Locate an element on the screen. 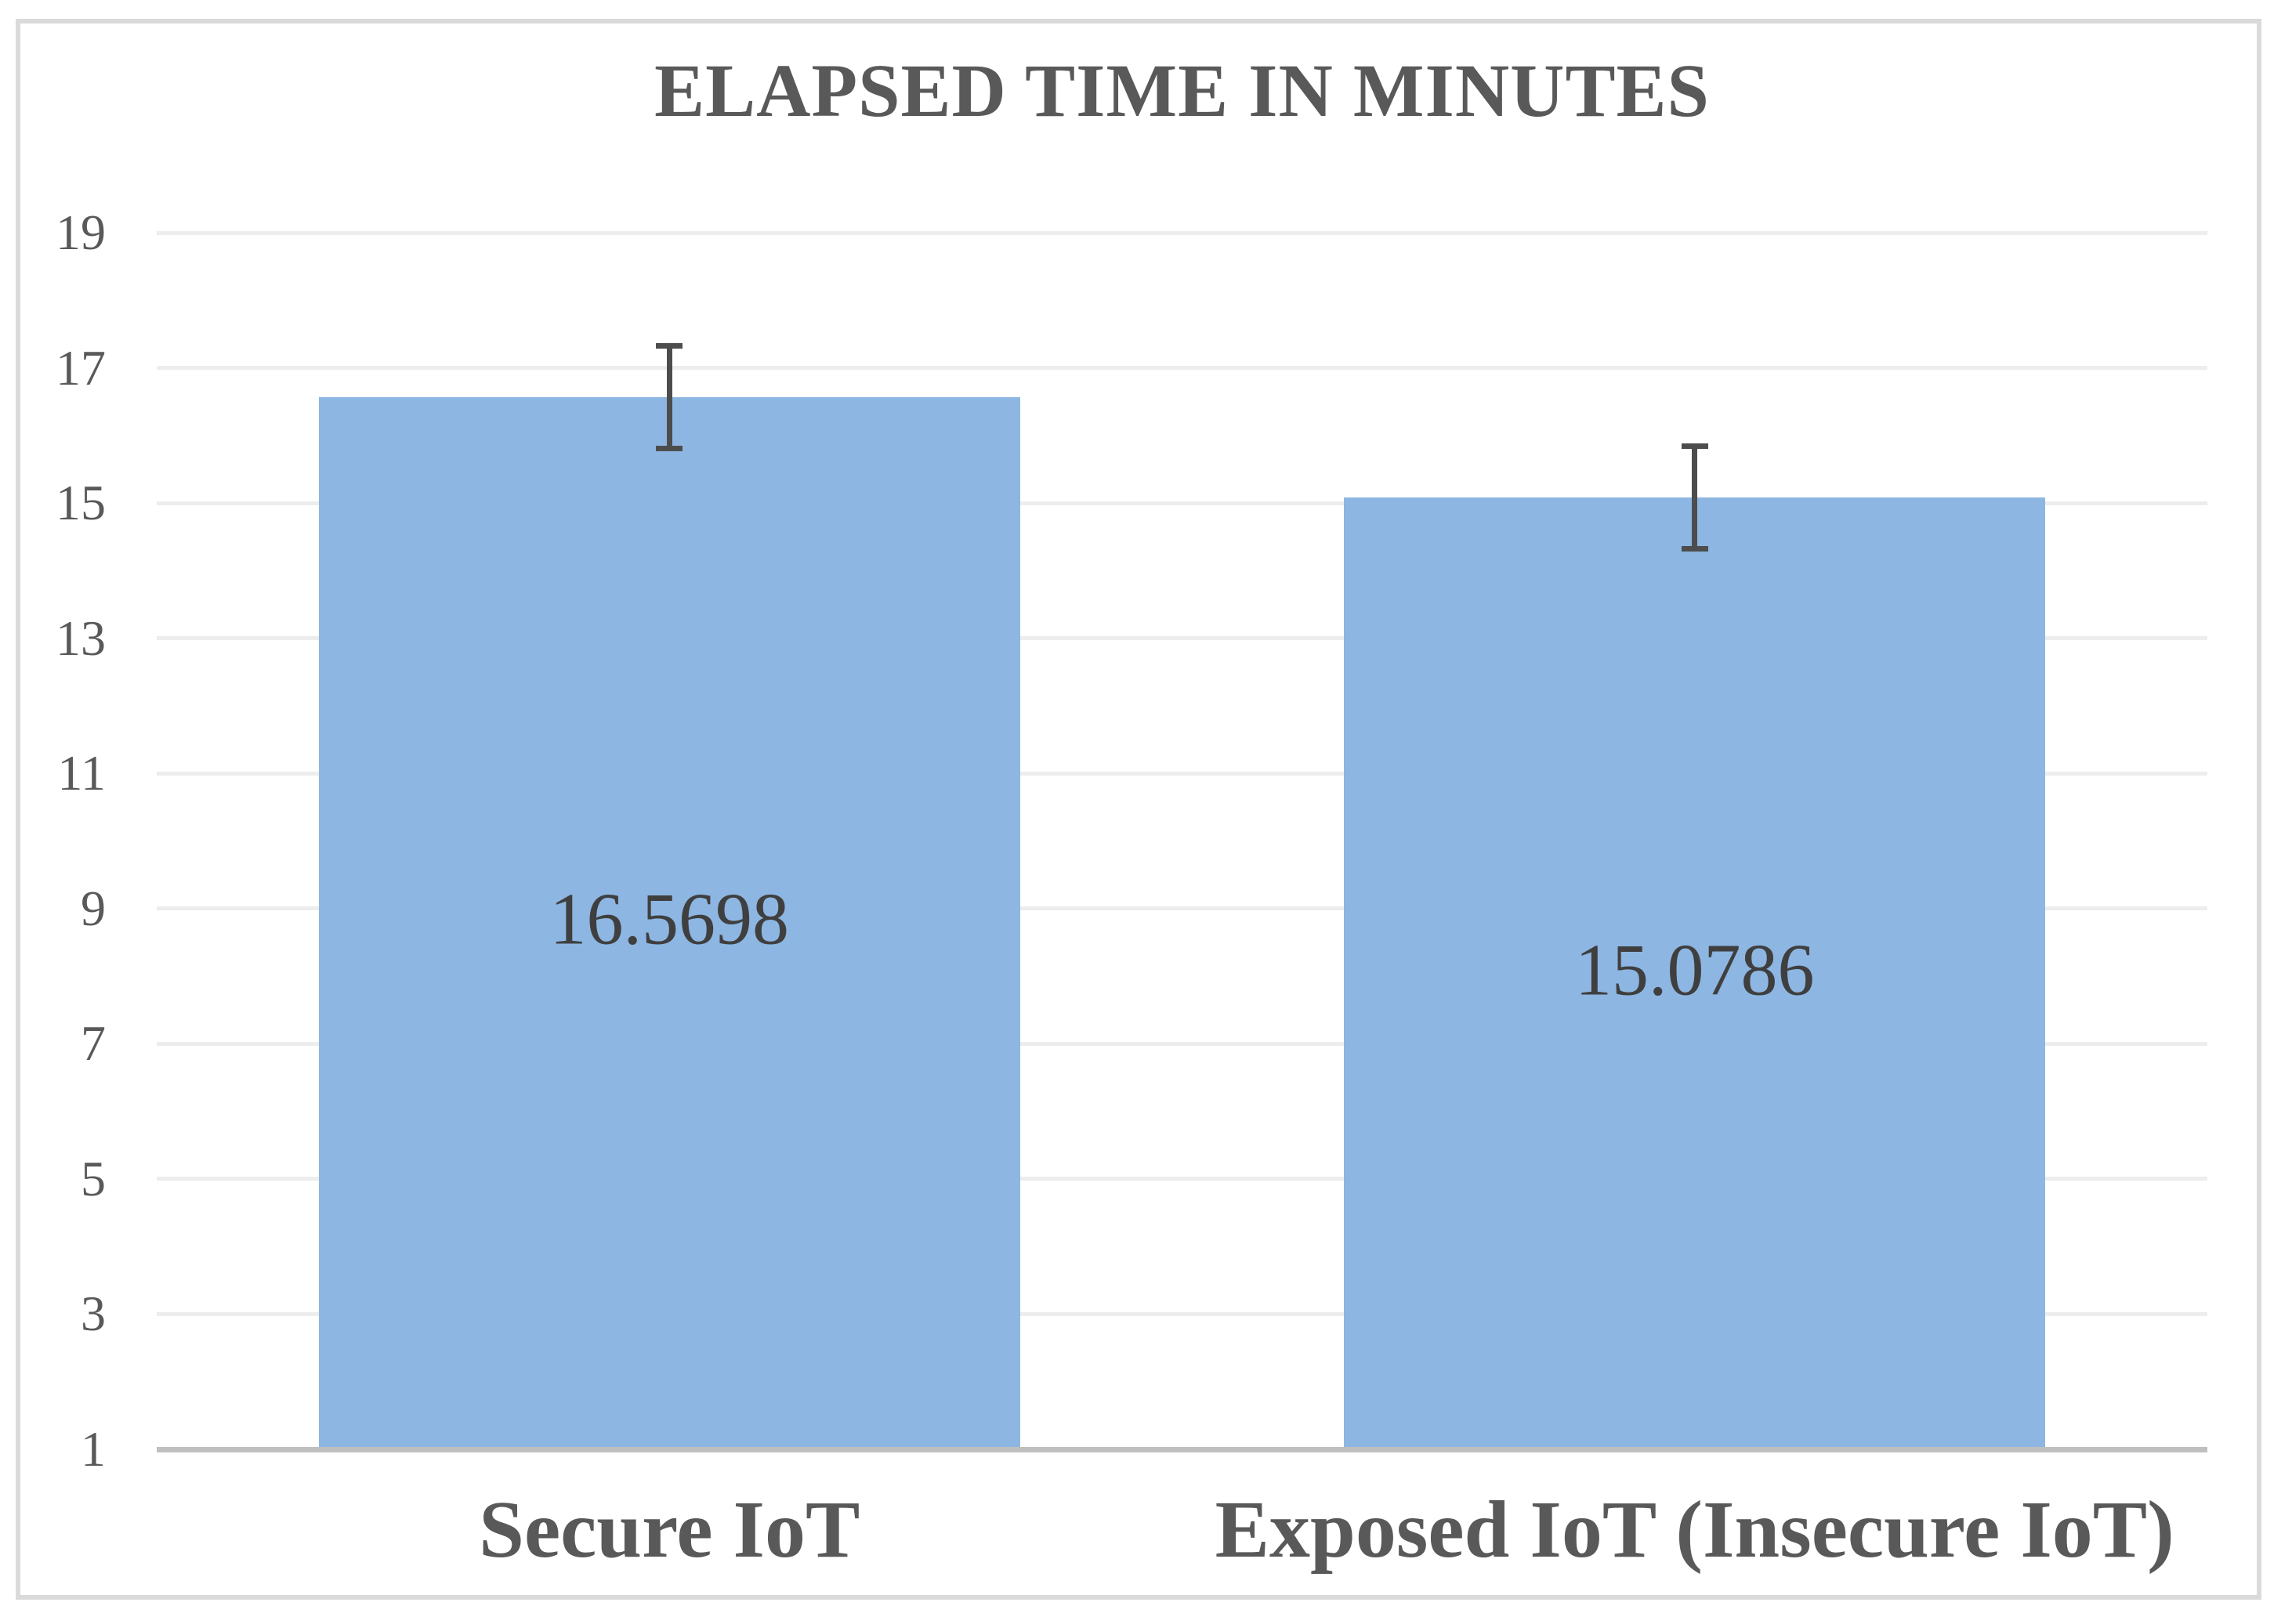 This screenshot has height=1624, width=2292. chart-title: ELAPSED TIME IN MINUTES is located at coordinates (1182, 90).